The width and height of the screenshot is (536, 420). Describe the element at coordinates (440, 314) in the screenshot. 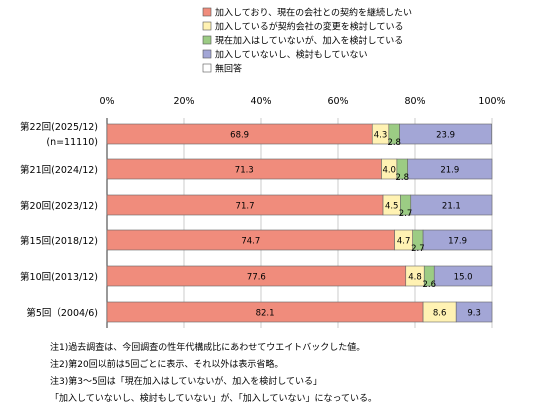

I see `data-label: 8.6` at that location.